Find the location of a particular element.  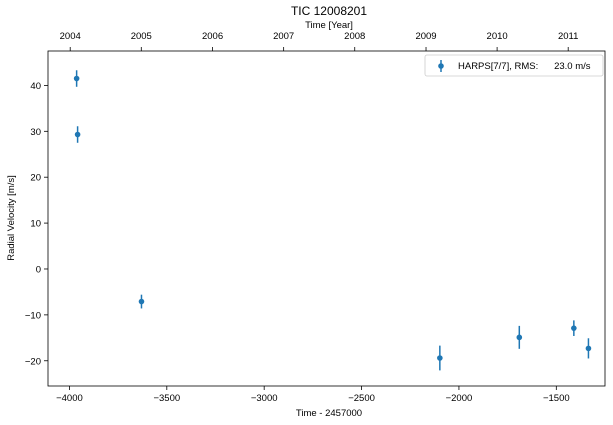

x-tick-label: −1500 is located at coordinates (556, 398).